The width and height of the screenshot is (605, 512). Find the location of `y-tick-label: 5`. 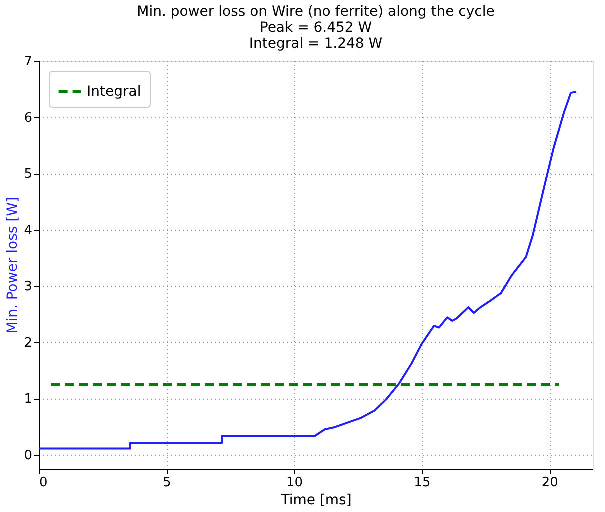

y-tick-label: 5 is located at coordinates (28, 174).